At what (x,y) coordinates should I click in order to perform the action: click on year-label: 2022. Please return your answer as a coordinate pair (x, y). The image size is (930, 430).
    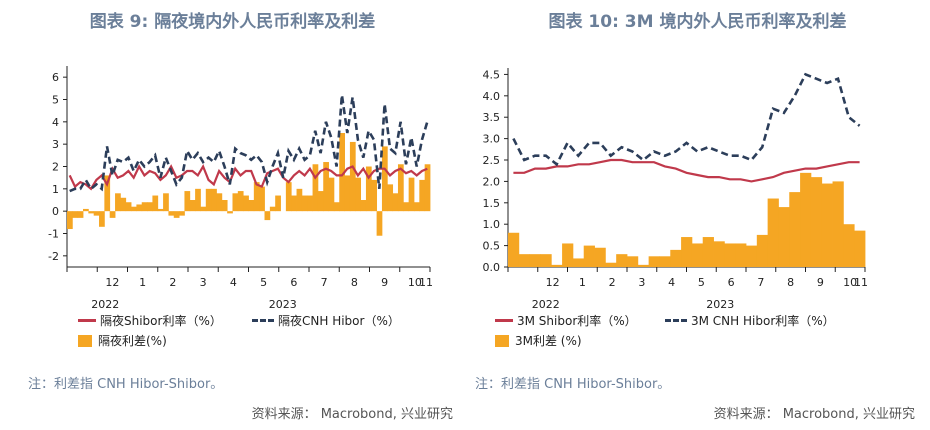
    Looking at the image, I should click on (105, 304).